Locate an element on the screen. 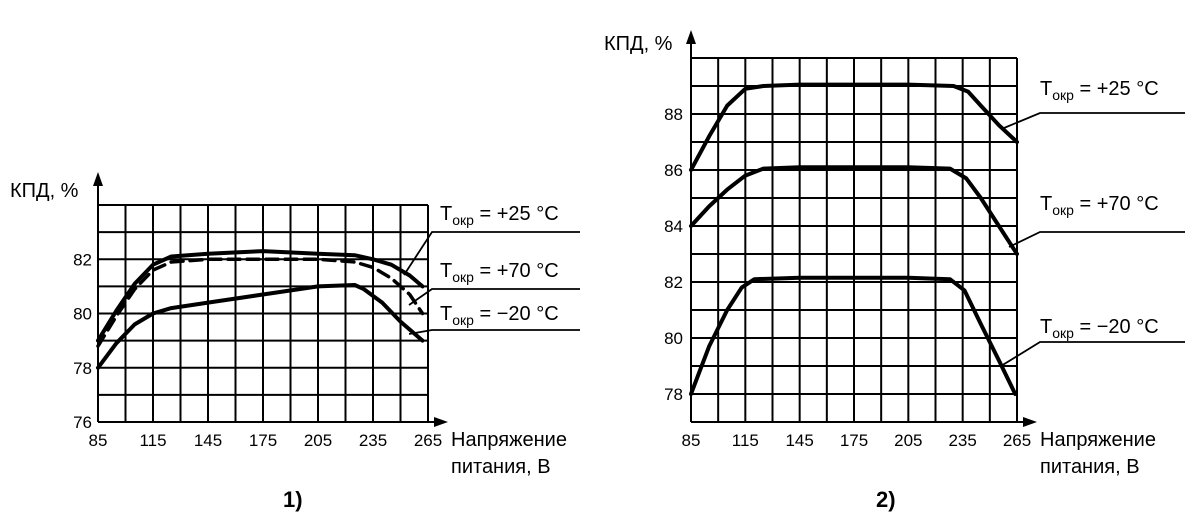  y-tick-label: 76 is located at coordinates (82, 422).